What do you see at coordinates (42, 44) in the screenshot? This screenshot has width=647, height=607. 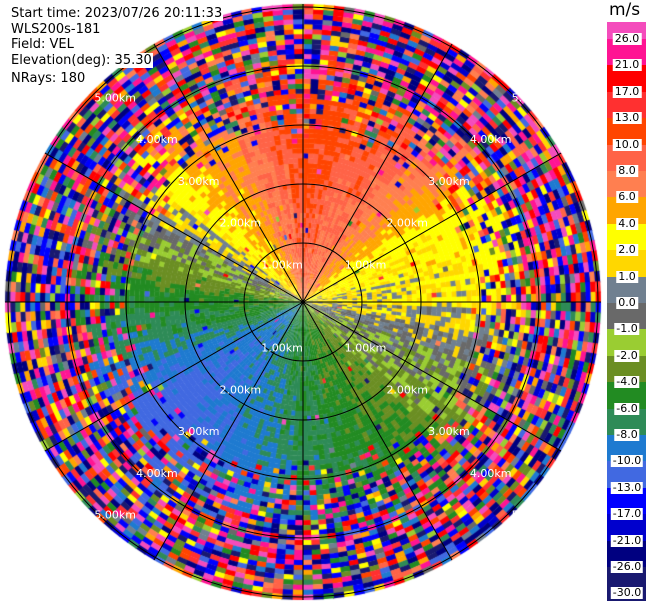 I see `field-text: Field: VEL` at bounding box center [42, 44].